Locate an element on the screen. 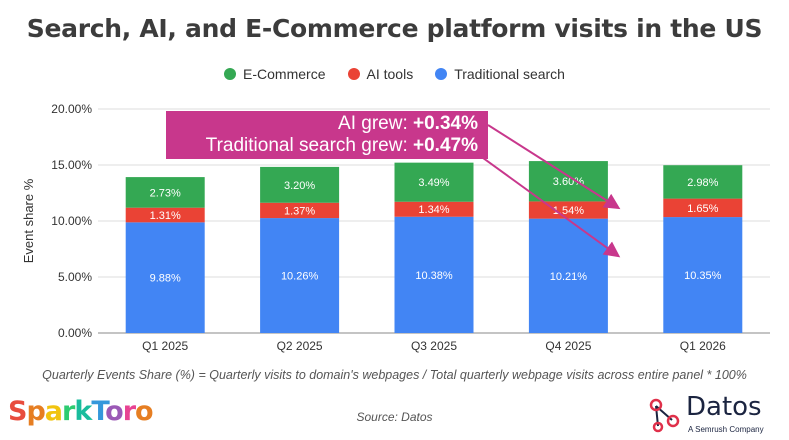 This screenshot has height=440, width=789. callout-arrow-search is located at coordinates (546, 203).